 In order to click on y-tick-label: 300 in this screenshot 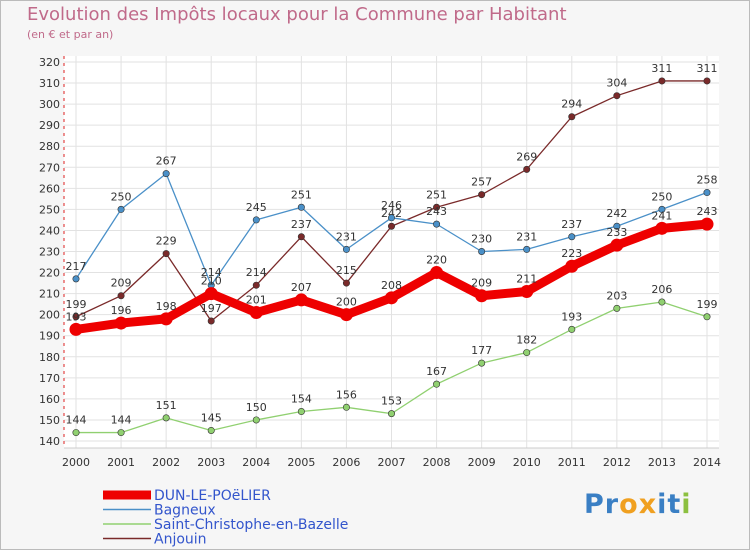, I will do `click(49, 104)`.